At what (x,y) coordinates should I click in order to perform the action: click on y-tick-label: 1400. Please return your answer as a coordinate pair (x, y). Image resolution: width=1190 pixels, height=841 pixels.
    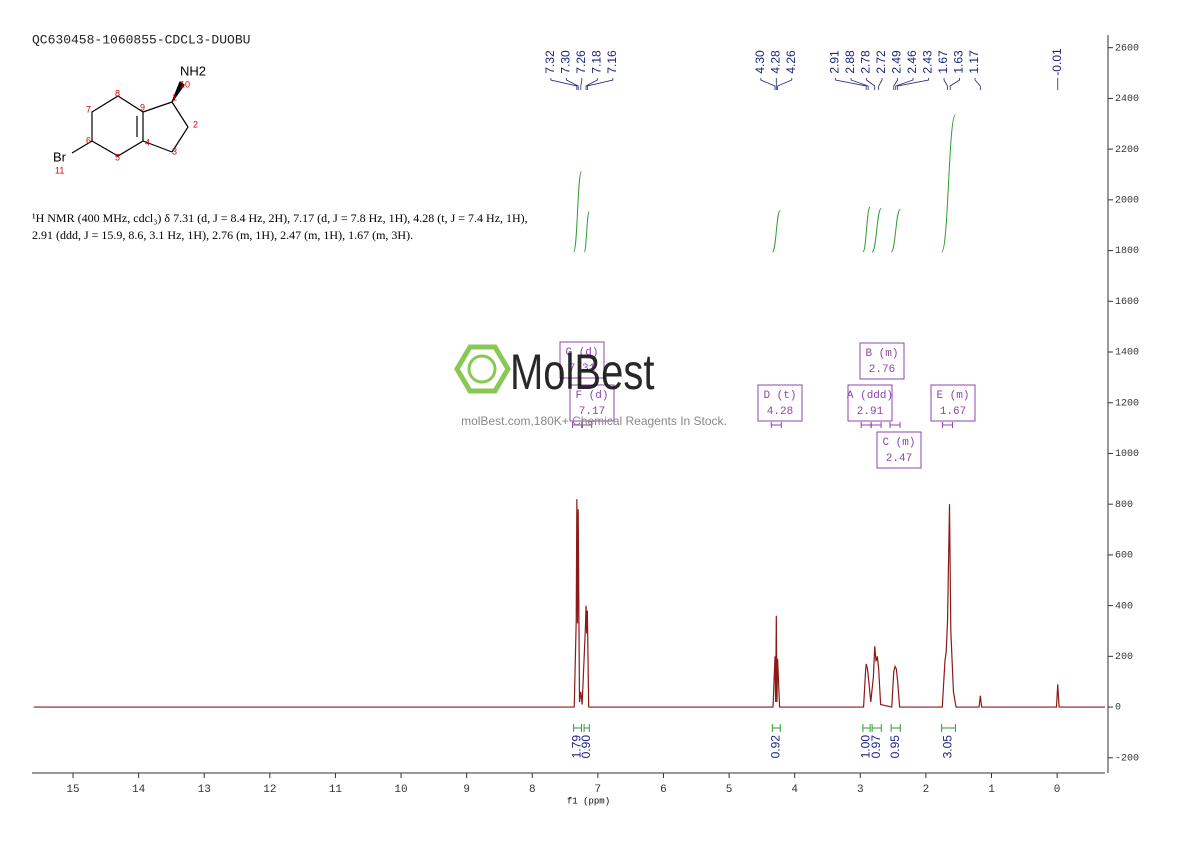
    Looking at the image, I should click on (1127, 353).